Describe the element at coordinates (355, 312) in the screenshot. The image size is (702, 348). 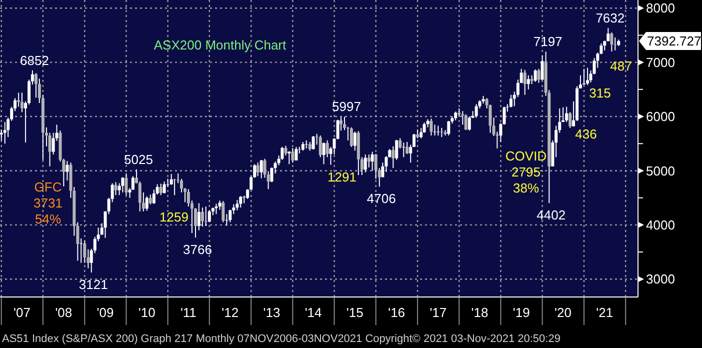
I see `x-tick-label: '15` at that location.